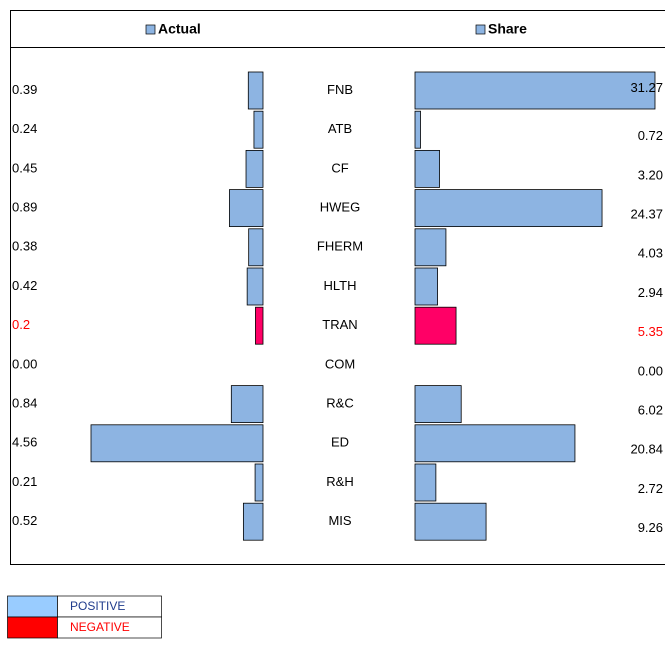  What do you see at coordinates (21, 324) in the screenshot?
I see `value-label: 0.2` at bounding box center [21, 324].